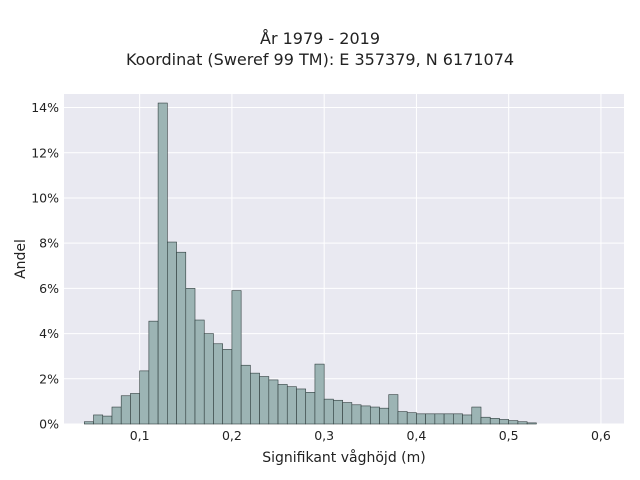 The height and width of the screenshot is (480, 640). I want to click on y-tick-label: 10%, so click(45, 197).